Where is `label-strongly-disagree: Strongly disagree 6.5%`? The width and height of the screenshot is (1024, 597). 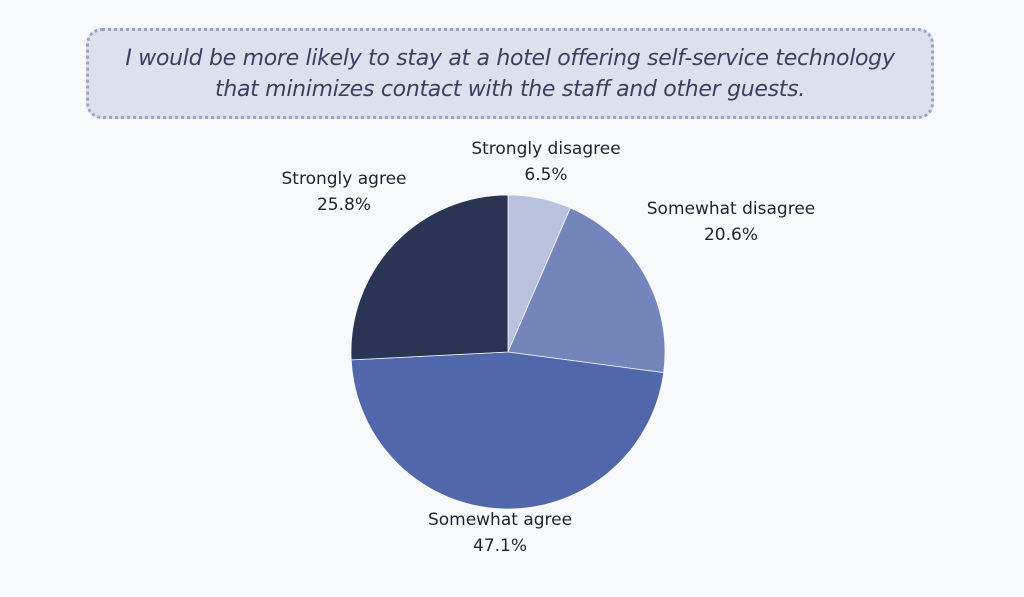
label-strongly-disagree: Strongly disagree 6.5% is located at coordinates (546, 162).